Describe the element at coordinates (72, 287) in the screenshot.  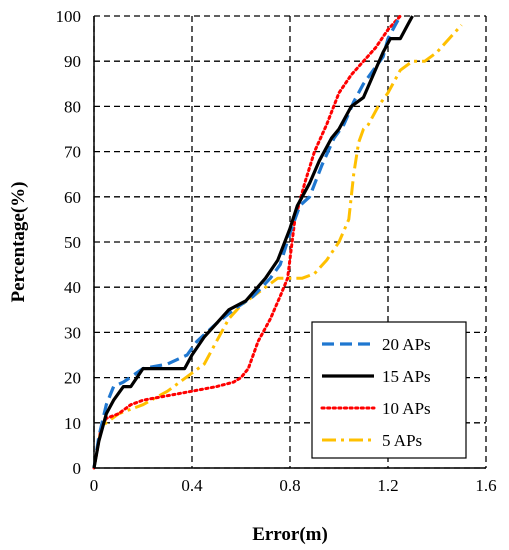
I see `y-tick-label: 40` at that location.